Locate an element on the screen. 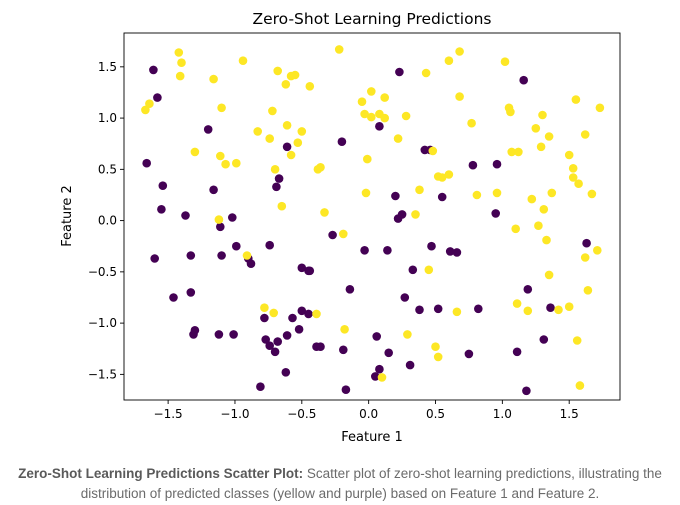 The width and height of the screenshot is (680, 505). x-axis-ticks: −1.5 −1.0 −0.5 0.0 0.5 1.0 1.5 is located at coordinates (366, 410).